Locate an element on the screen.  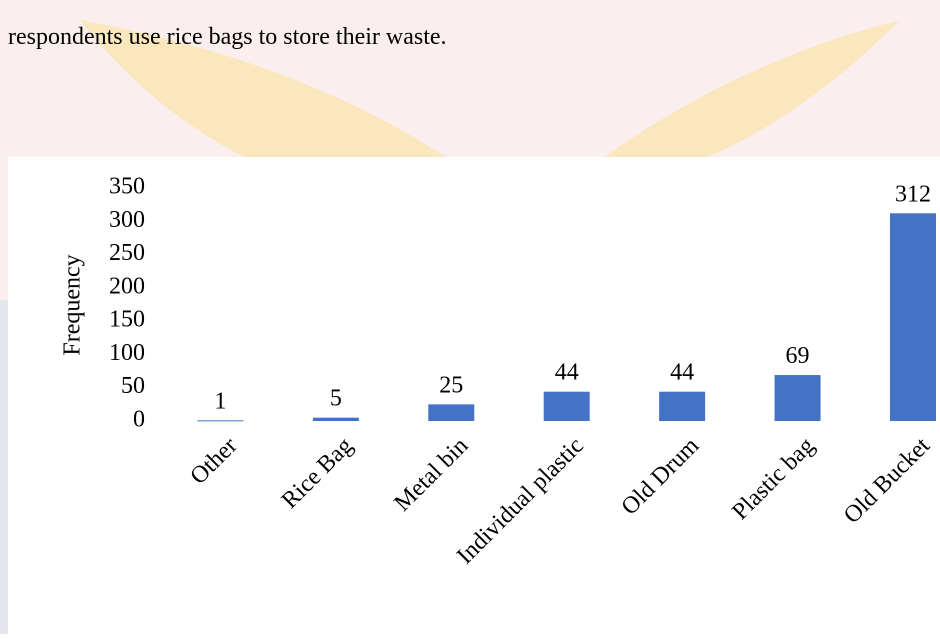
data-label: 312 is located at coordinates (913, 194).